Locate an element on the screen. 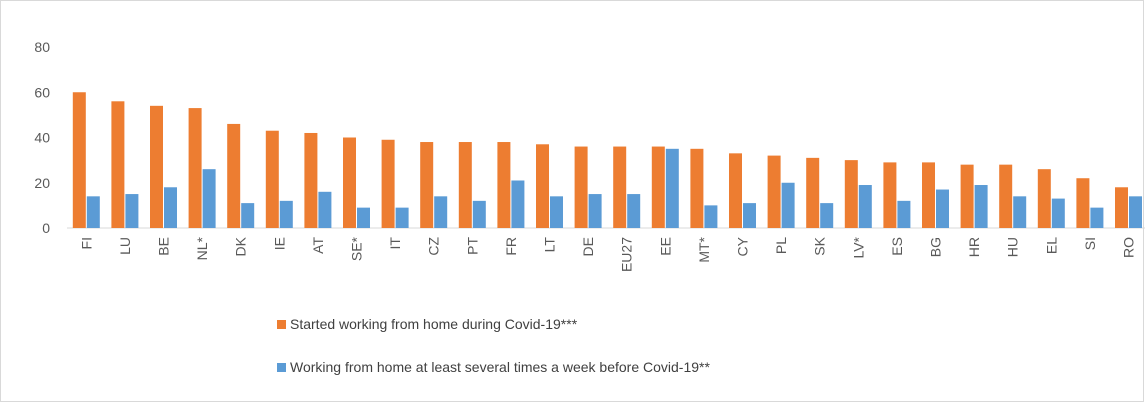  x-tick-label: HU is located at coordinates (1013, 247).